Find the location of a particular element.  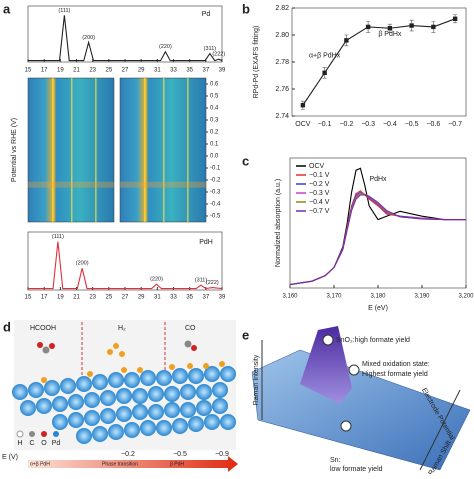

x-tick-label: −0.3 is located at coordinates (368, 124).